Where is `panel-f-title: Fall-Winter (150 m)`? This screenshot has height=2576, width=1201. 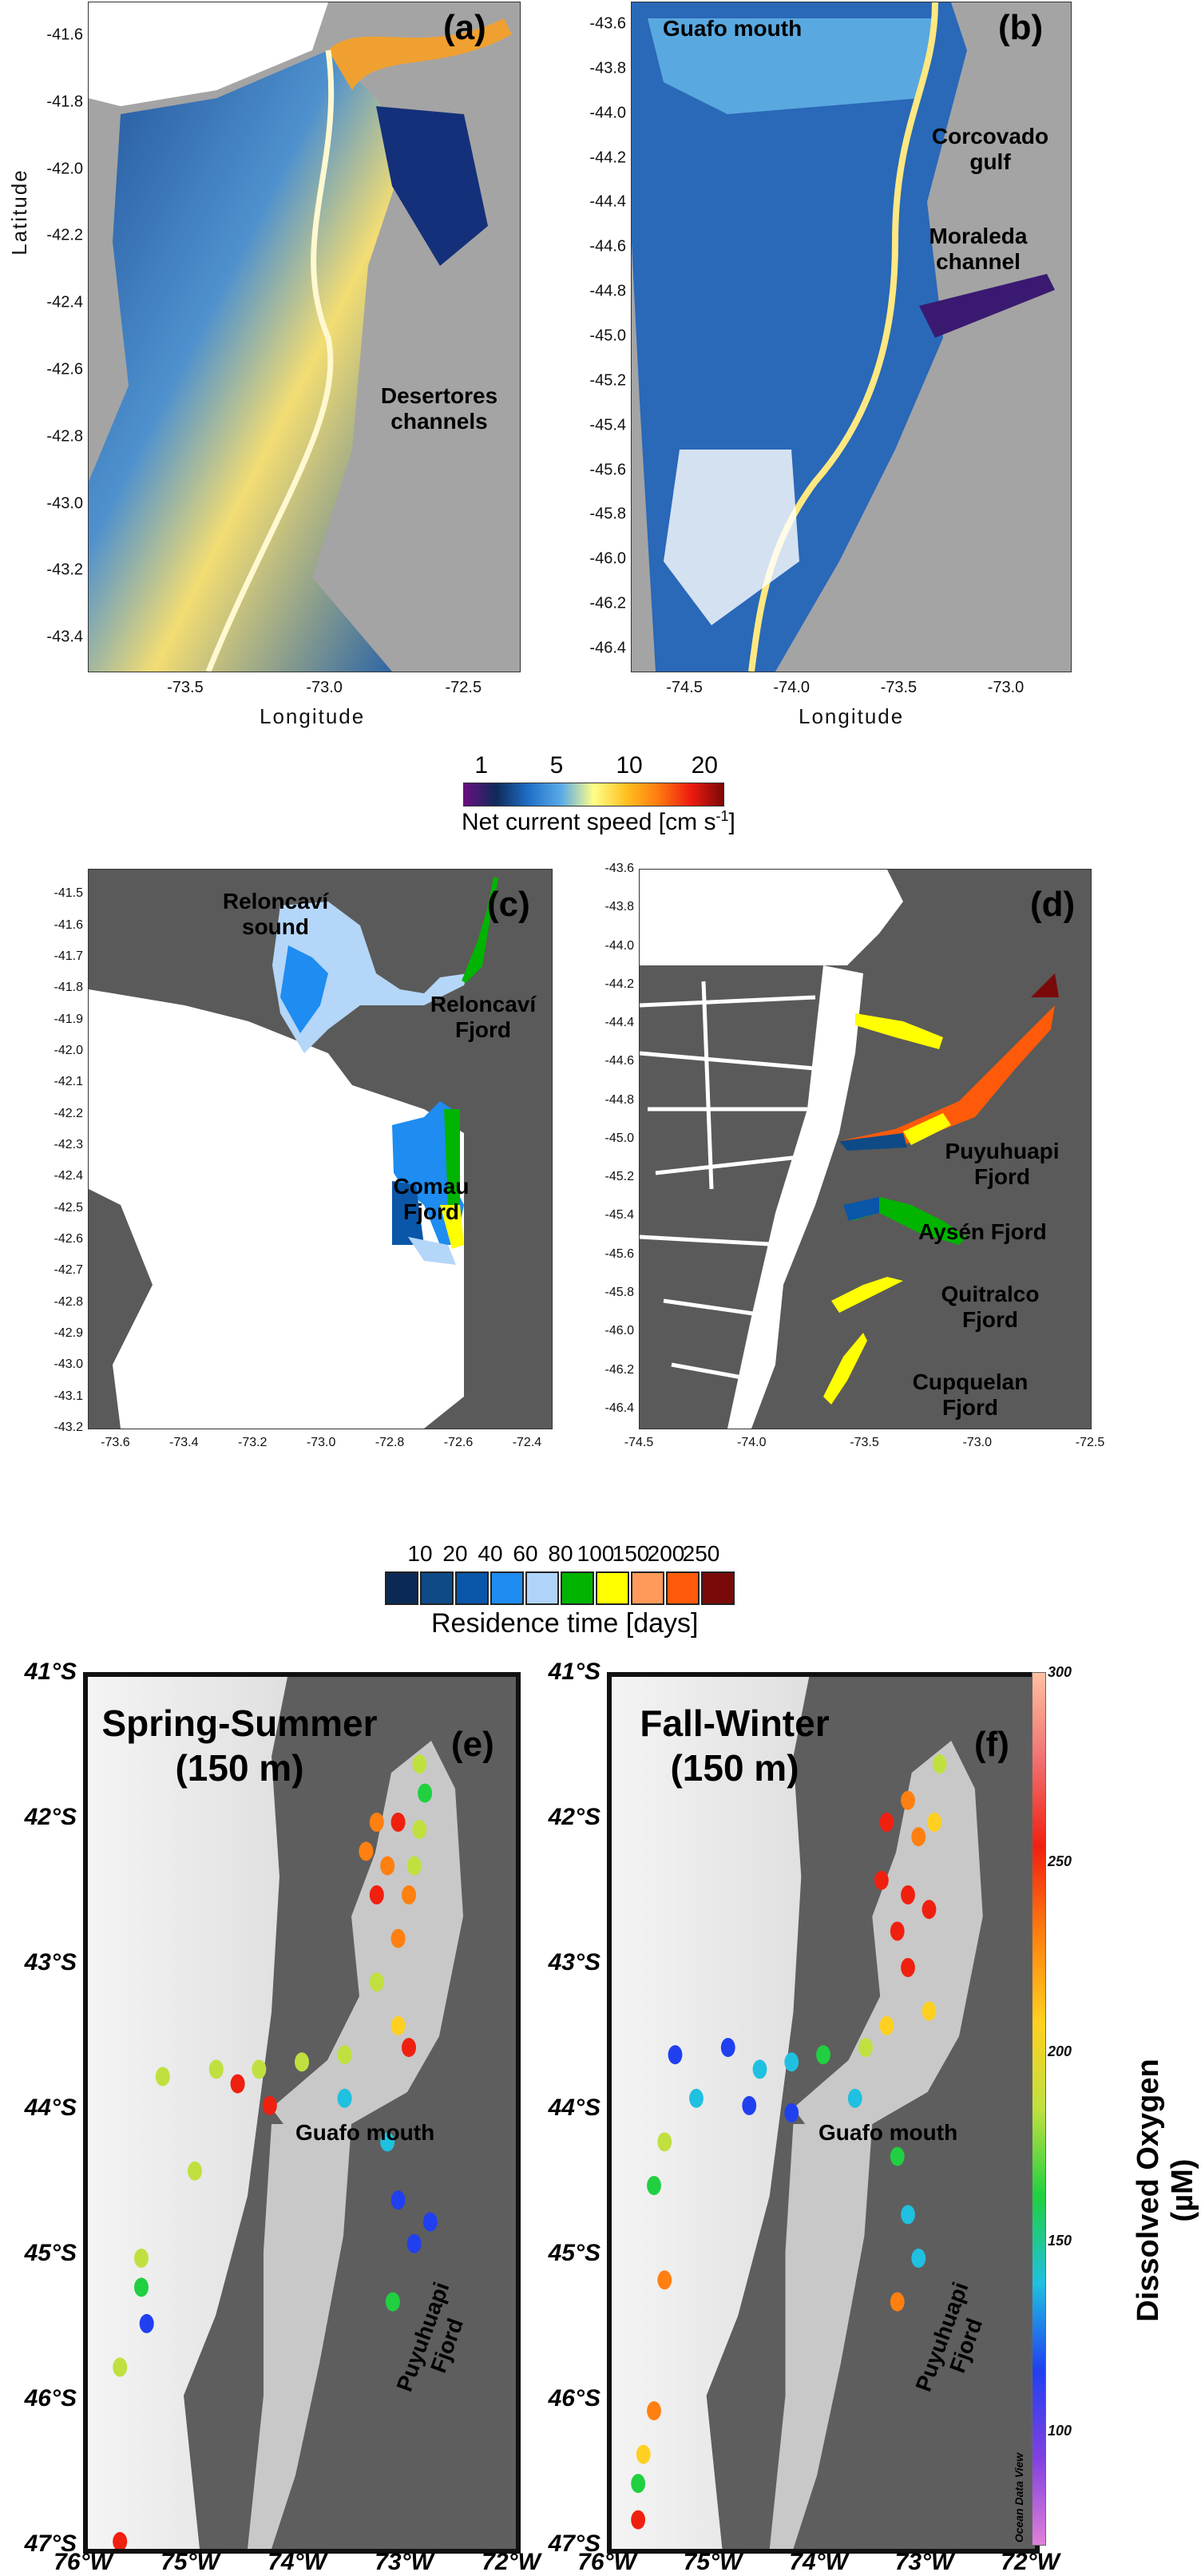 panel-f-title: Fall-Winter (150 m) is located at coordinates (735, 1746).